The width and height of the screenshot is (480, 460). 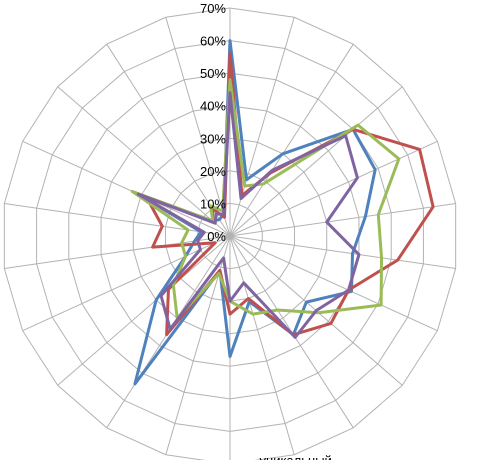 What do you see at coordinates (213, 138) in the screenshot?
I see `tick-label: 30%` at bounding box center [213, 138].